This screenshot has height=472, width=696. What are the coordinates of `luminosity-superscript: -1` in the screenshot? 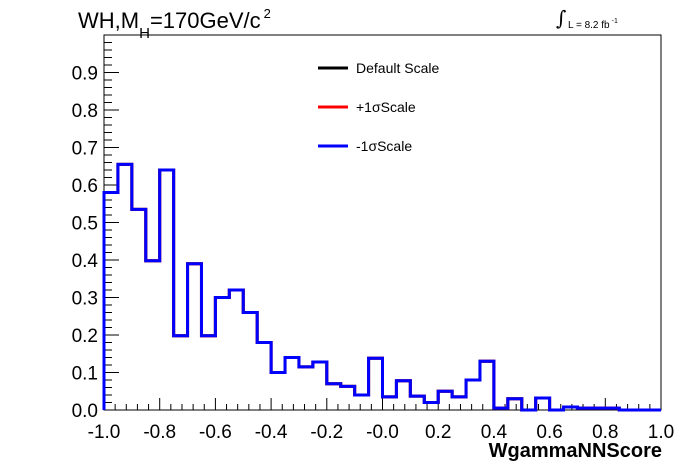 It's located at (614, 21).